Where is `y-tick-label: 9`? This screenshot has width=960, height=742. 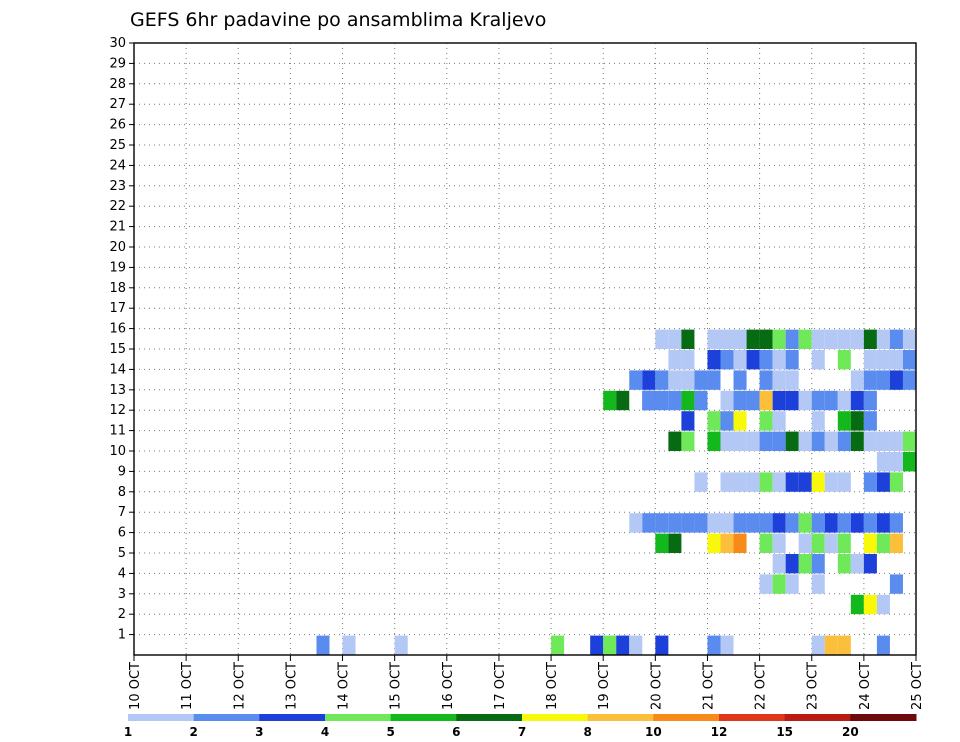
y-tick-label: 9 is located at coordinates (122, 471).